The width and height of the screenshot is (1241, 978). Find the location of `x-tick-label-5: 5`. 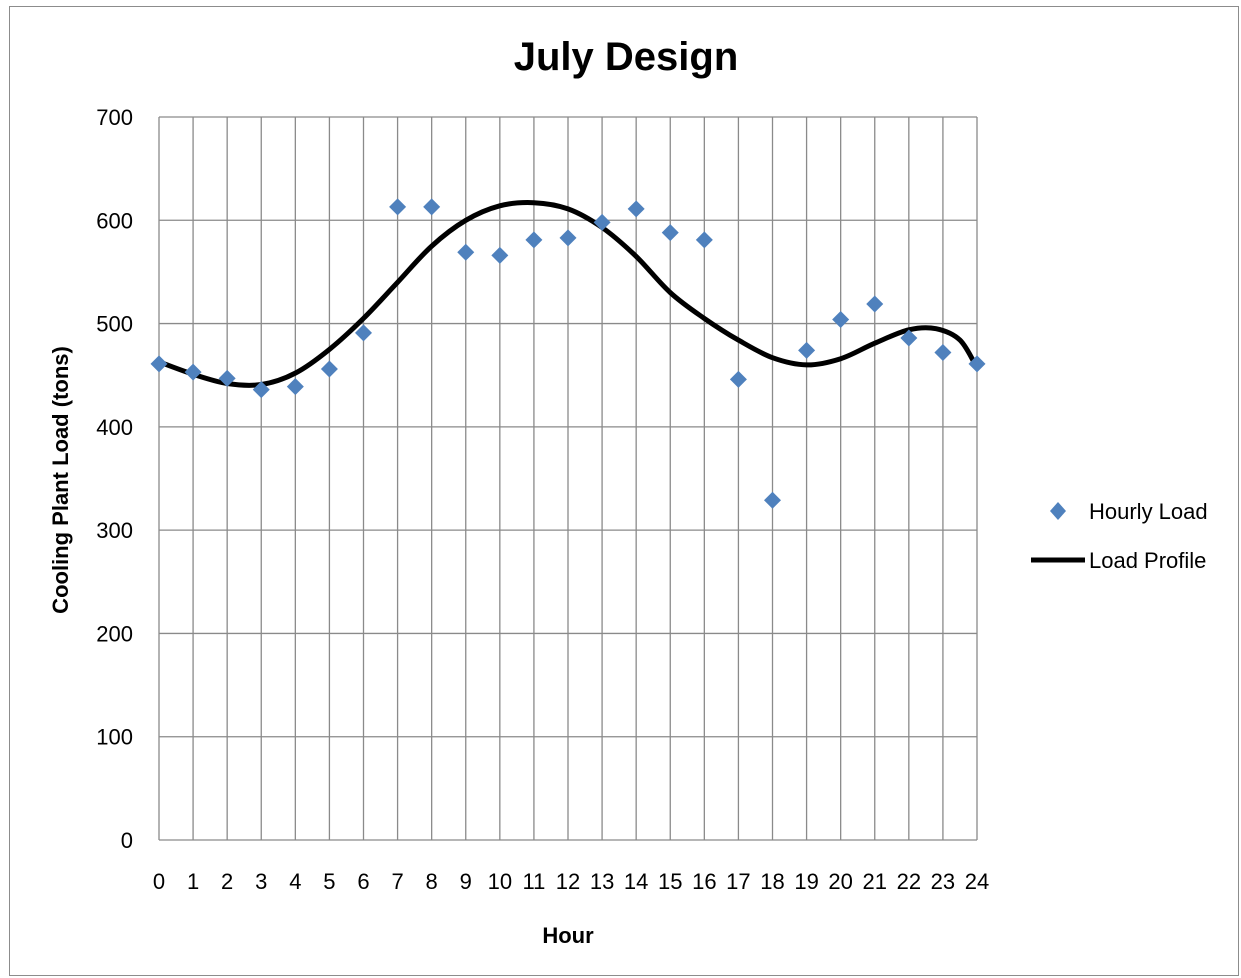

x-tick-label-5: 5 is located at coordinates (329, 881).